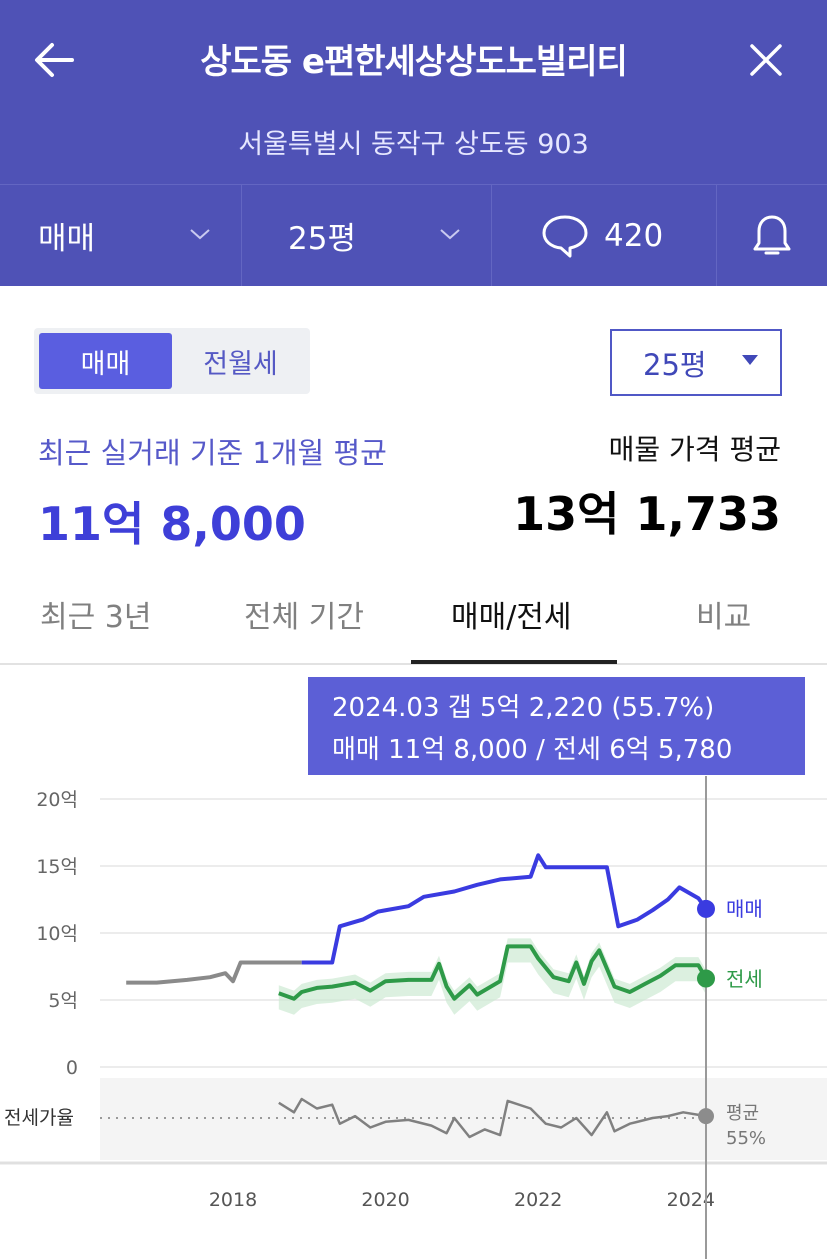 The width and height of the screenshot is (827, 1259). I want to click on y-tick-label: 0, so click(72, 1068).